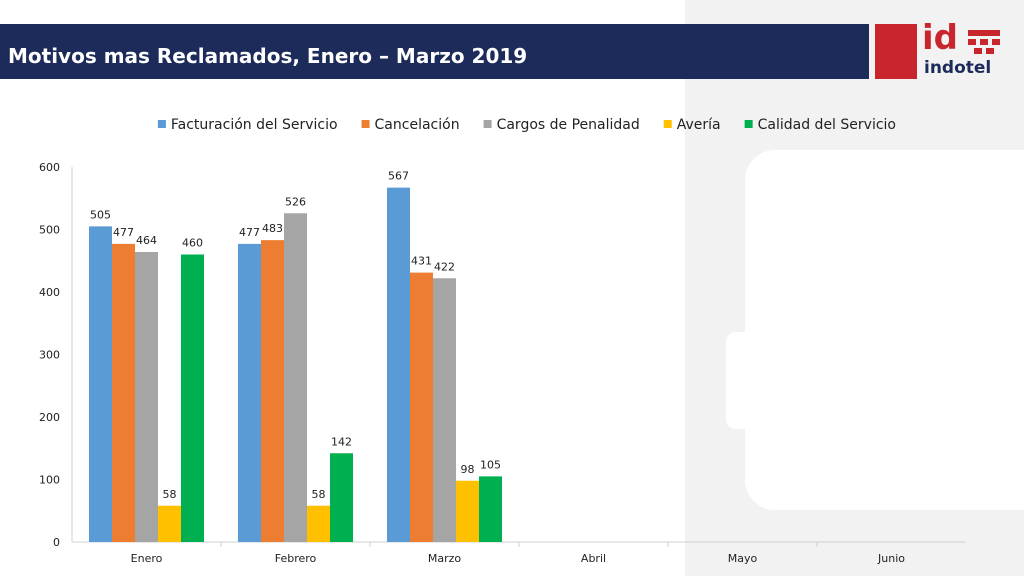 This screenshot has height=576, width=1024. I want to click on bar-value-label: 483, so click(272, 228).